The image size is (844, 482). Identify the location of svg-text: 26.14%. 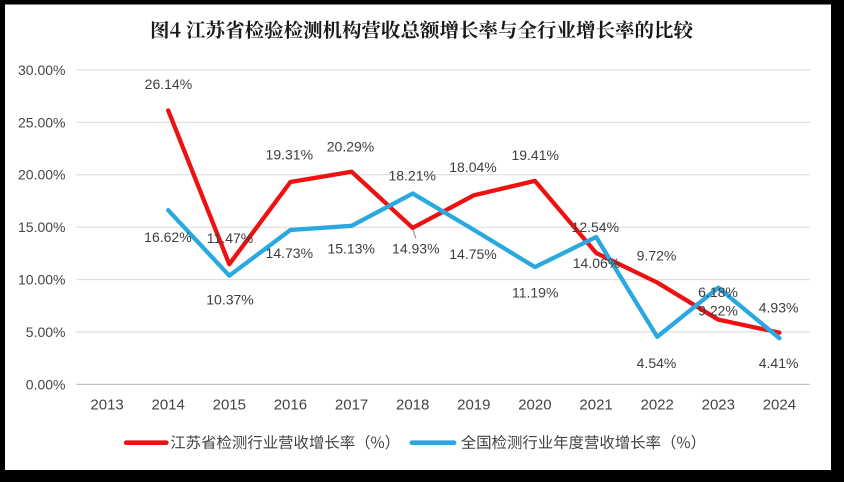
(168, 84).